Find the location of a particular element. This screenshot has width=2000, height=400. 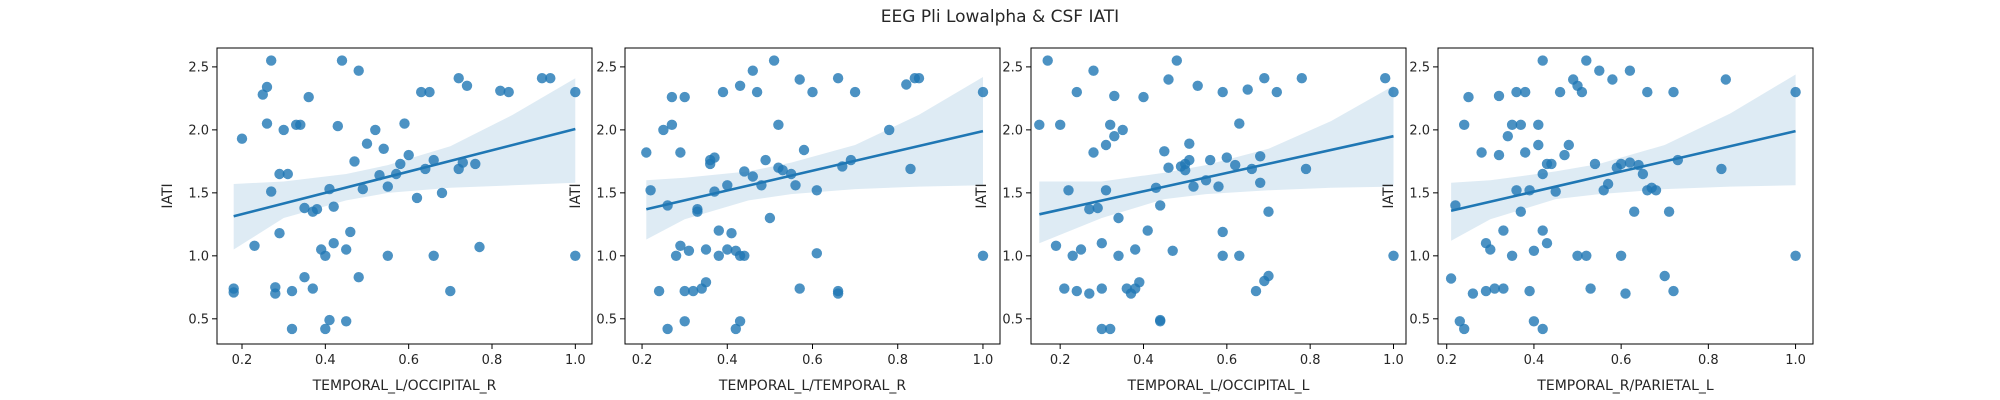

confidence-band is located at coordinates (814, 158).